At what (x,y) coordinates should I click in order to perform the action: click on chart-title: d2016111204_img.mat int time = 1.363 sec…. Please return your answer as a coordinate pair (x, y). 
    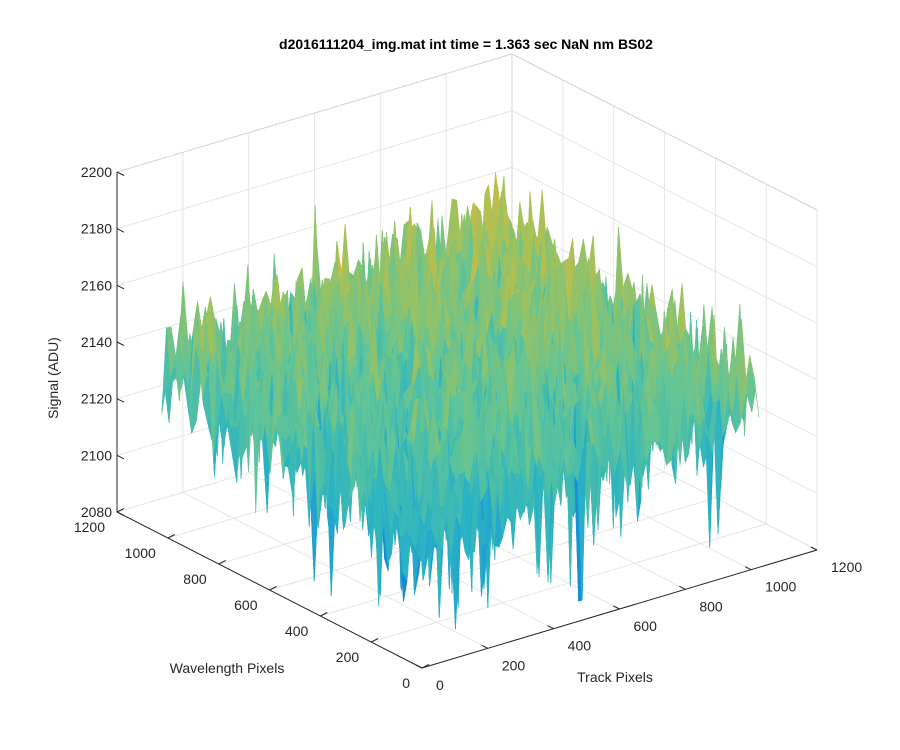
    Looking at the image, I should click on (466, 44).